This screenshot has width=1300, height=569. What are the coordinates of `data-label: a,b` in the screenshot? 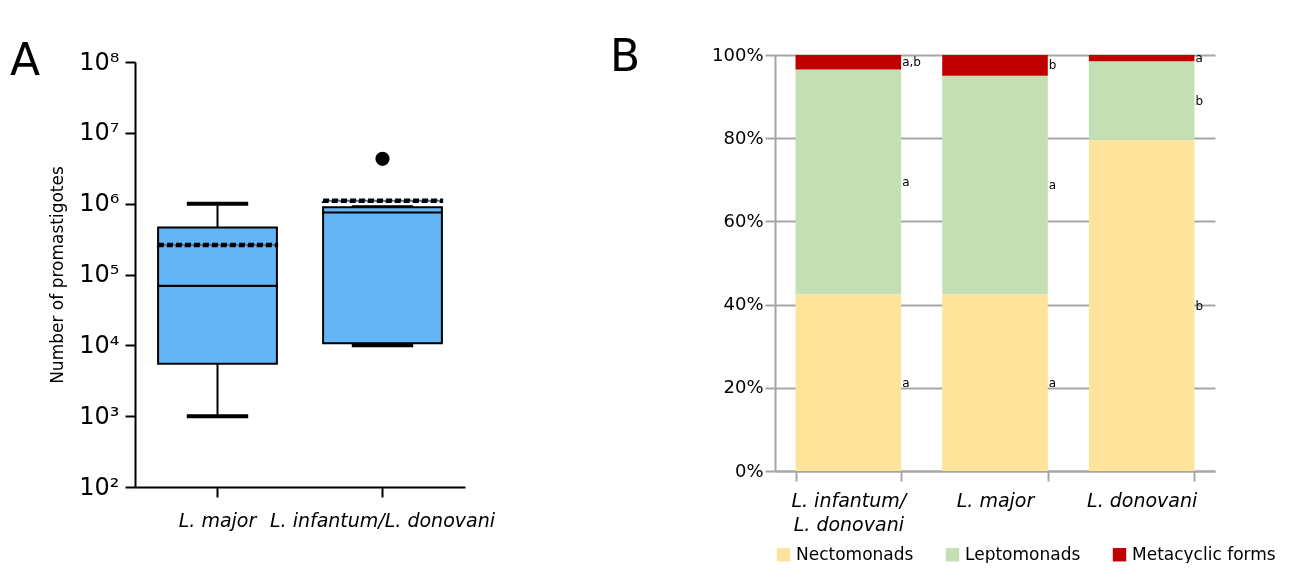 It's located at (911, 62).